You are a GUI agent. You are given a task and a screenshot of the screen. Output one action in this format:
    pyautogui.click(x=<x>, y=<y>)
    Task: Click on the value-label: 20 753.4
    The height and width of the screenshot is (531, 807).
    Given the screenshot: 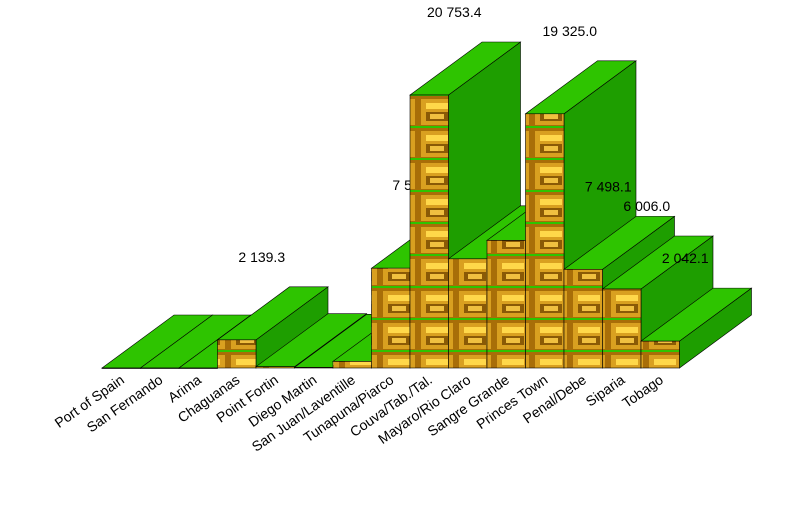 What is the action you would take?
    pyautogui.click(x=454, y=12)
    